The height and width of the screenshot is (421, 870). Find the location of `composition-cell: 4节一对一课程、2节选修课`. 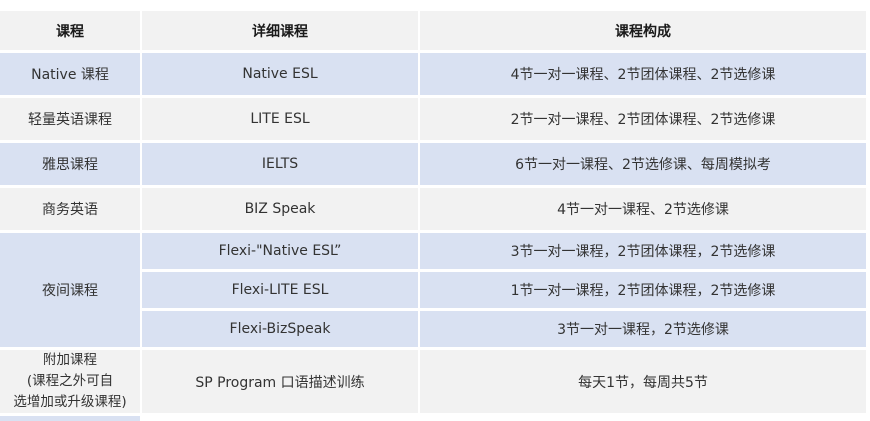

composition-cell: 4节一对一课程、2节选修课 is located at coordinates (643, 209).